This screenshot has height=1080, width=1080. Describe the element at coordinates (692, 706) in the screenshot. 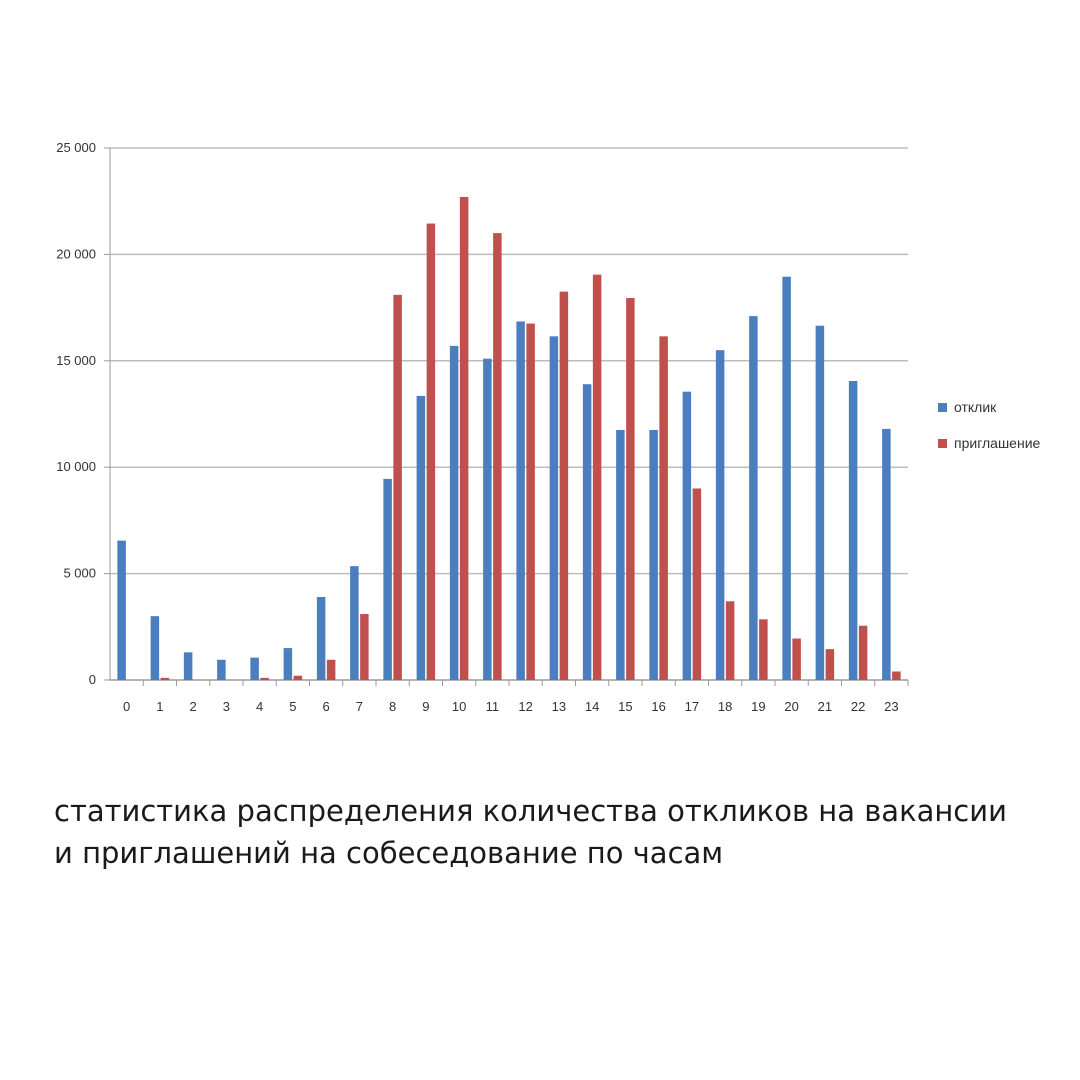

I see `x-tick-label: 17` at that location.